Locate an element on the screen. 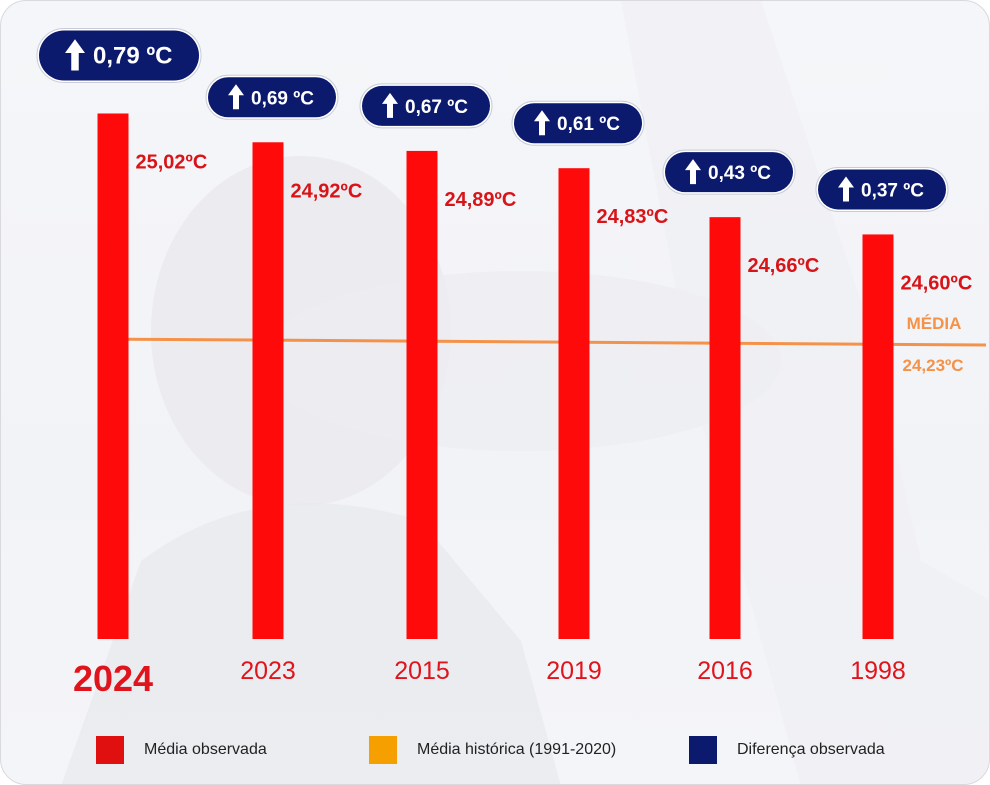 The width and height of the screenshot is (990, 785). difference-badge-2016: 0,43 ºC is located at coordinates (729, 172).